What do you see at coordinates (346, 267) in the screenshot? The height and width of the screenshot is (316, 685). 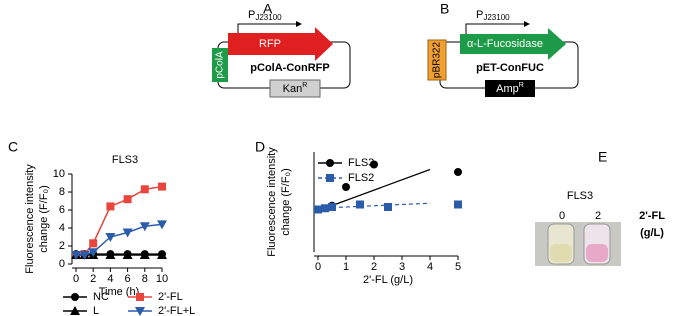 I see `x-tick-label: 1` at bounding box center [346, 267].